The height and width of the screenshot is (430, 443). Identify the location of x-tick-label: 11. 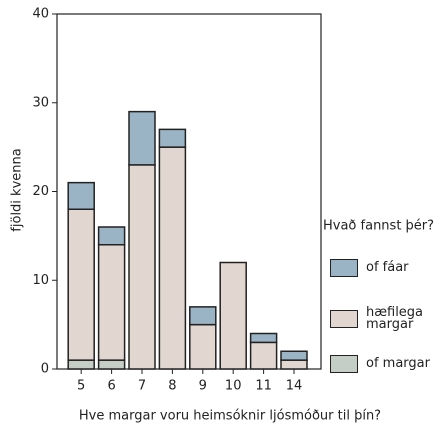
(263, 386).